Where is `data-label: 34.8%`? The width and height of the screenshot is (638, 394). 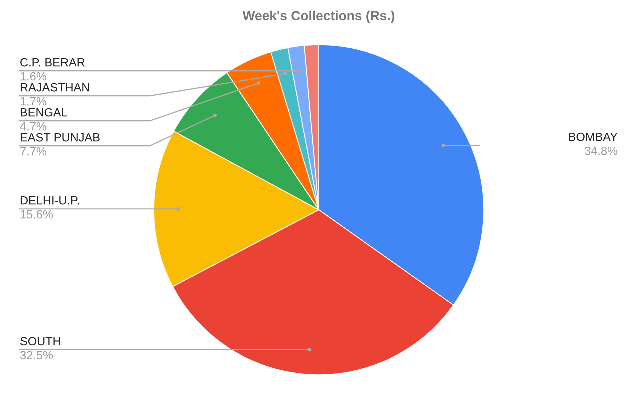
data-label: 34.8% is located at coordinates (601, 151).